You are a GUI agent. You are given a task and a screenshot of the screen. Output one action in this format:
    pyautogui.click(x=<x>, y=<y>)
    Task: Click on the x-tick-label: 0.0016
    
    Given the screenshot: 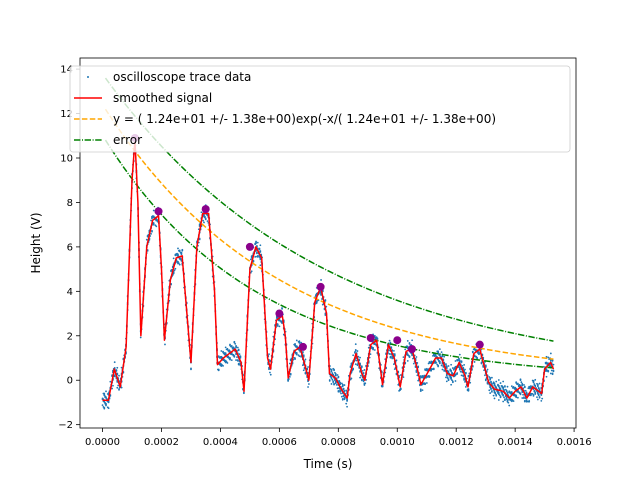 What is the action you would take?
    pyautogui.click(x=574, y=442)
    